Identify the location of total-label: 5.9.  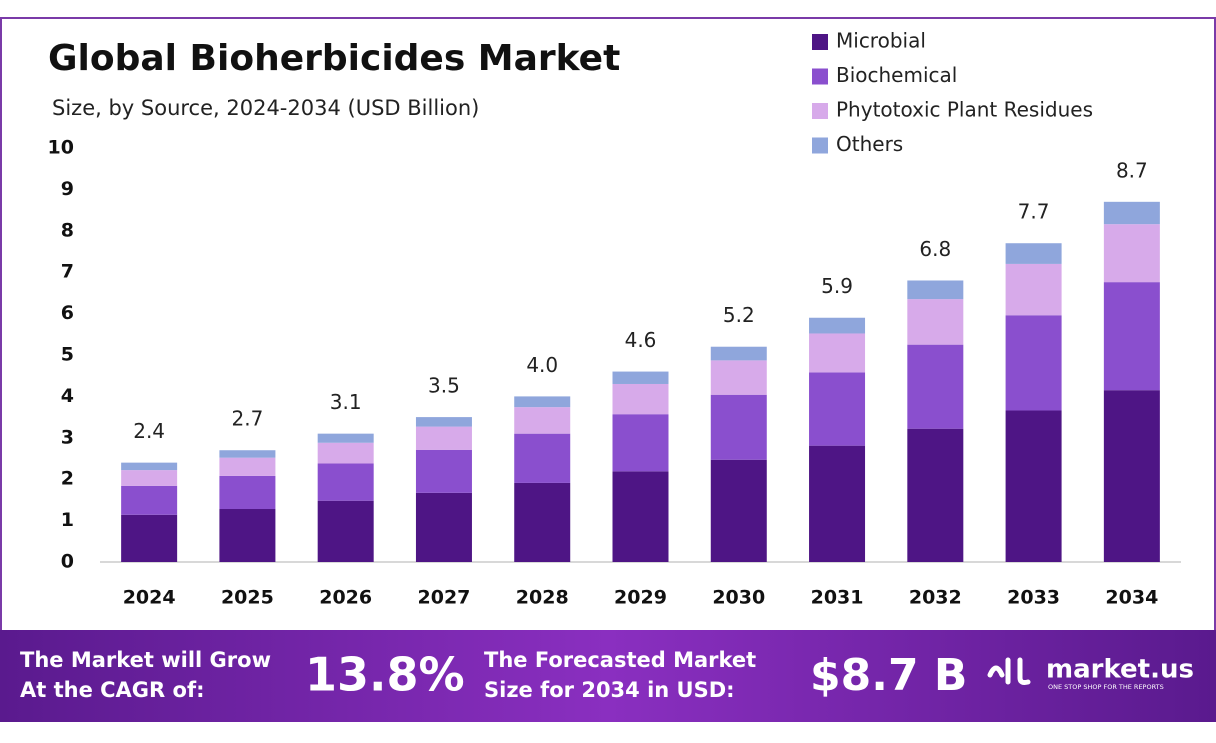
(837, 286).